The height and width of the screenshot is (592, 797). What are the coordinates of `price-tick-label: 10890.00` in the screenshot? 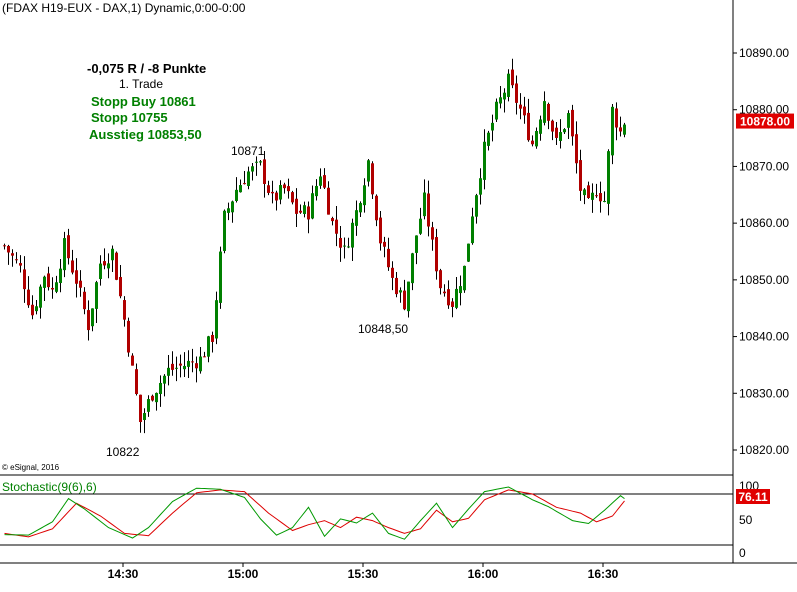 It's located at (764, 53).